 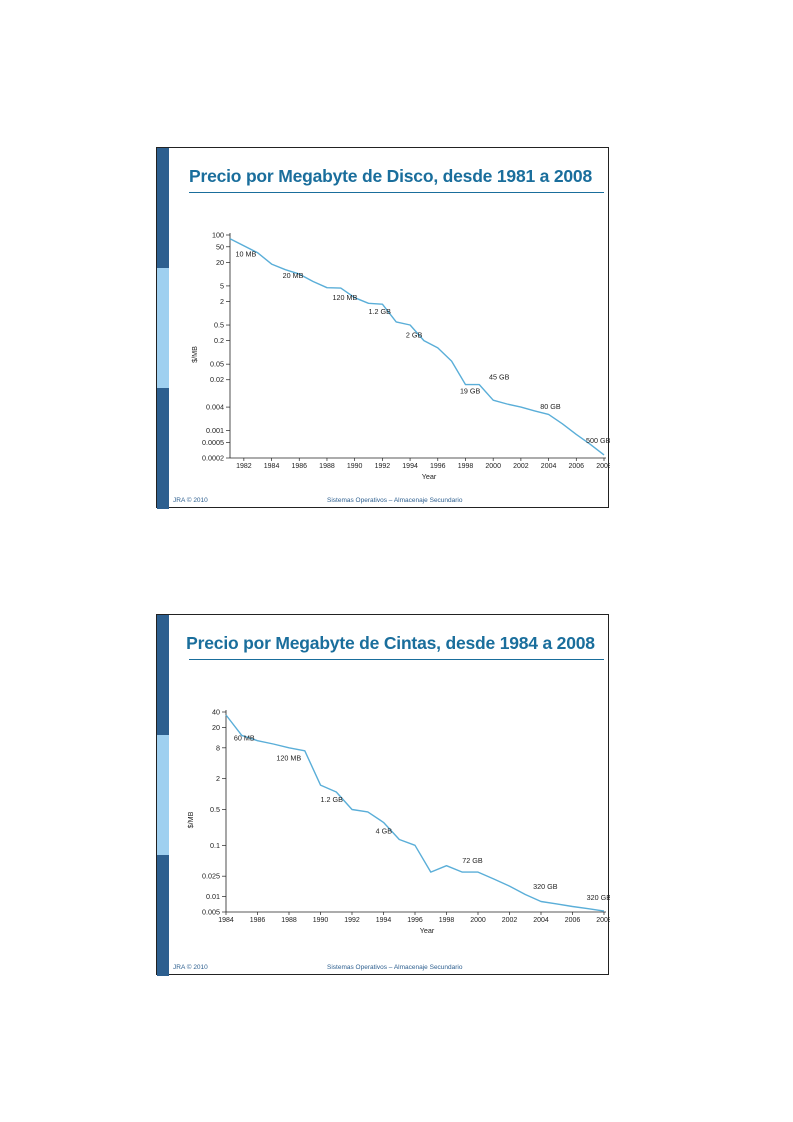 I want to click on capacity-label: 45 GB, so click(x=499, y=377).